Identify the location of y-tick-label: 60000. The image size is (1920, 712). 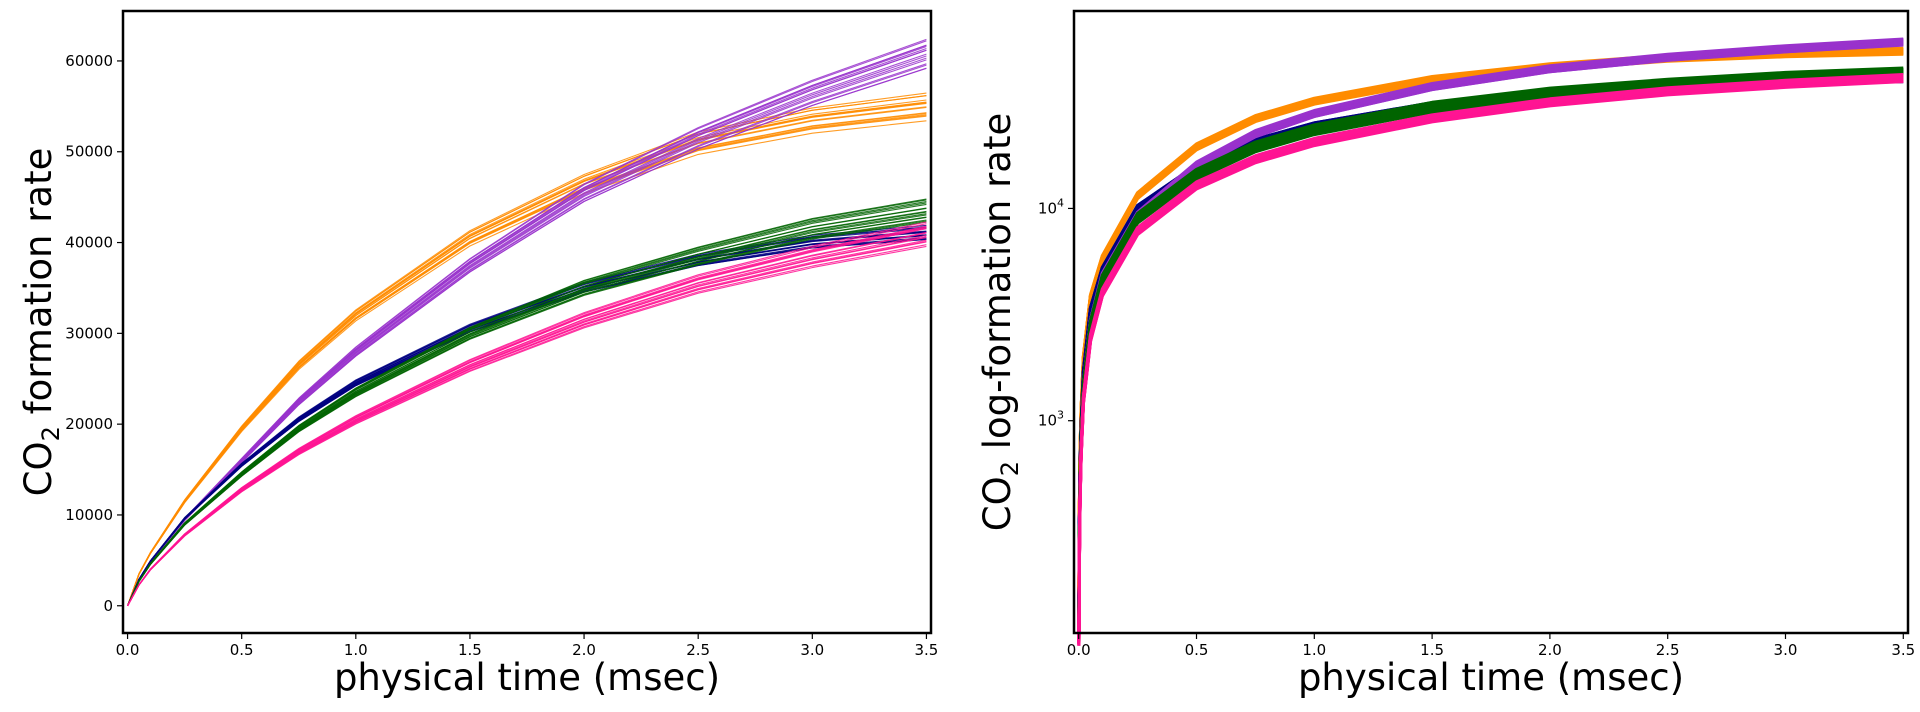
(89, 61).